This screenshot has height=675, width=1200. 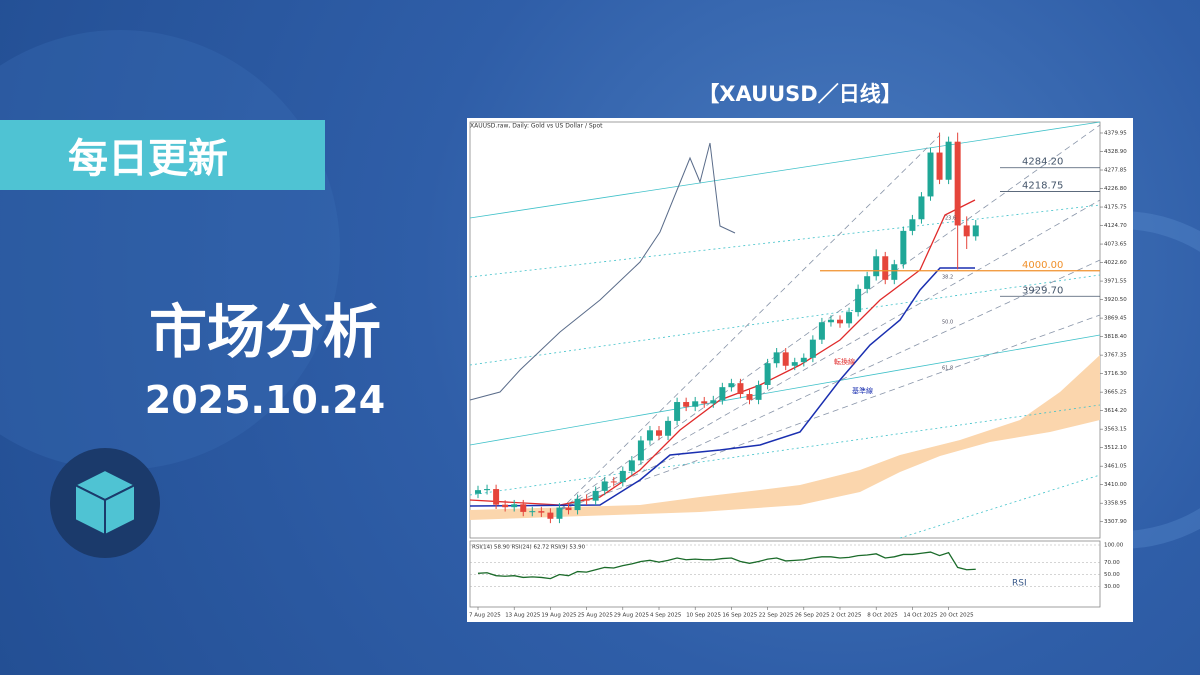 I want to click on y-tick-label: 3358.95, so click(x=1115, y=504).